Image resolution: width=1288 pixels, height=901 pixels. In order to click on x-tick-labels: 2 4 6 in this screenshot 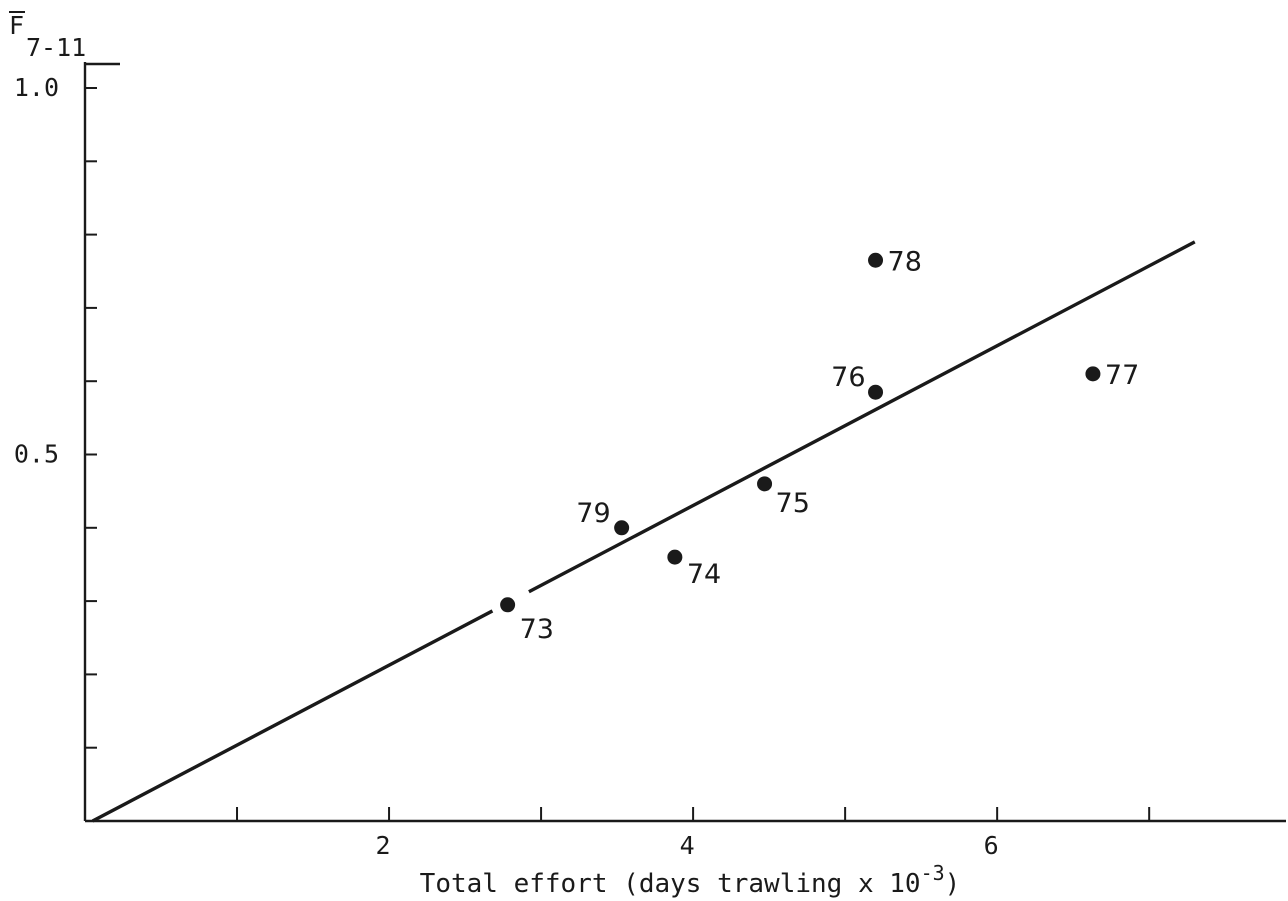, I will do `click(687, 845)`.